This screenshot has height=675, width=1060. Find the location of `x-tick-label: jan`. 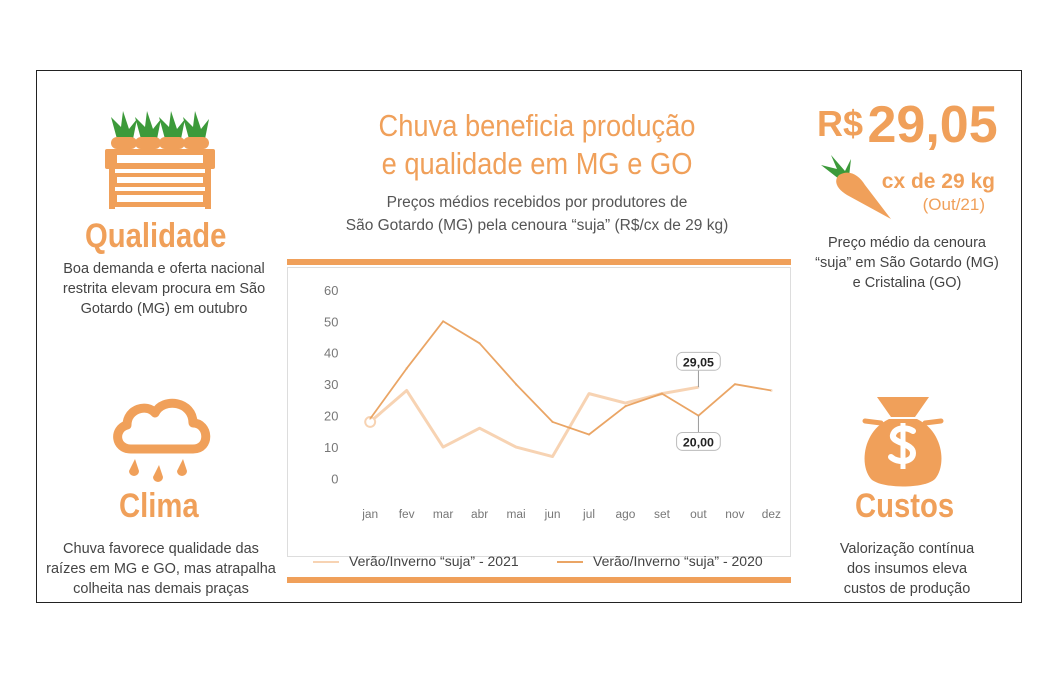

x-tick-label: jan is located at coordinates (369, 514).